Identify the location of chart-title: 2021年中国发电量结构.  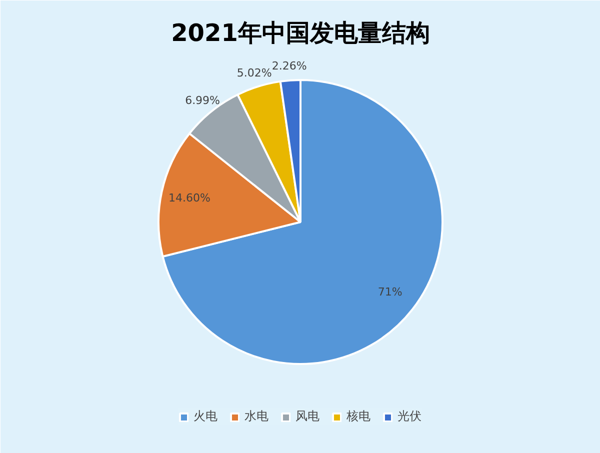
(300, 33).